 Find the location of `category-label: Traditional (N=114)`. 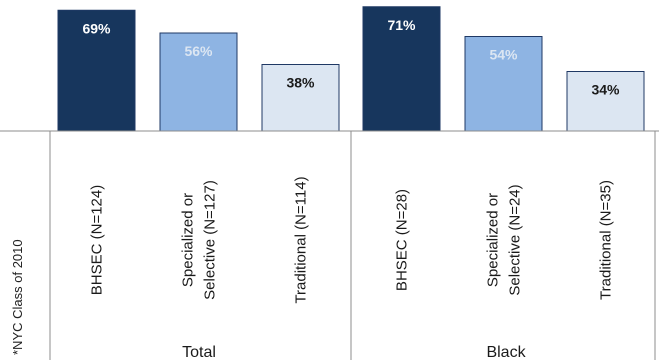

category-label: Traditional (N=114) is located at coordinates (301, 239).